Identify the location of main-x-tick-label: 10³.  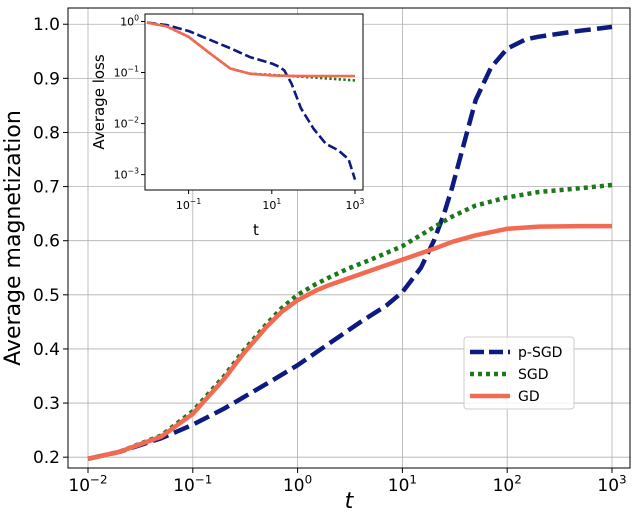
(611, 484).